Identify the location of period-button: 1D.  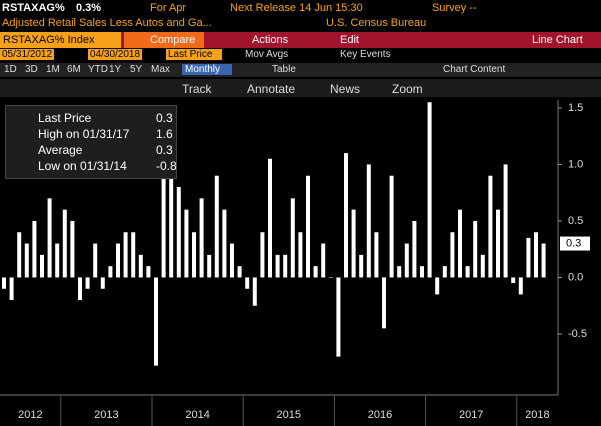
(10, 69).